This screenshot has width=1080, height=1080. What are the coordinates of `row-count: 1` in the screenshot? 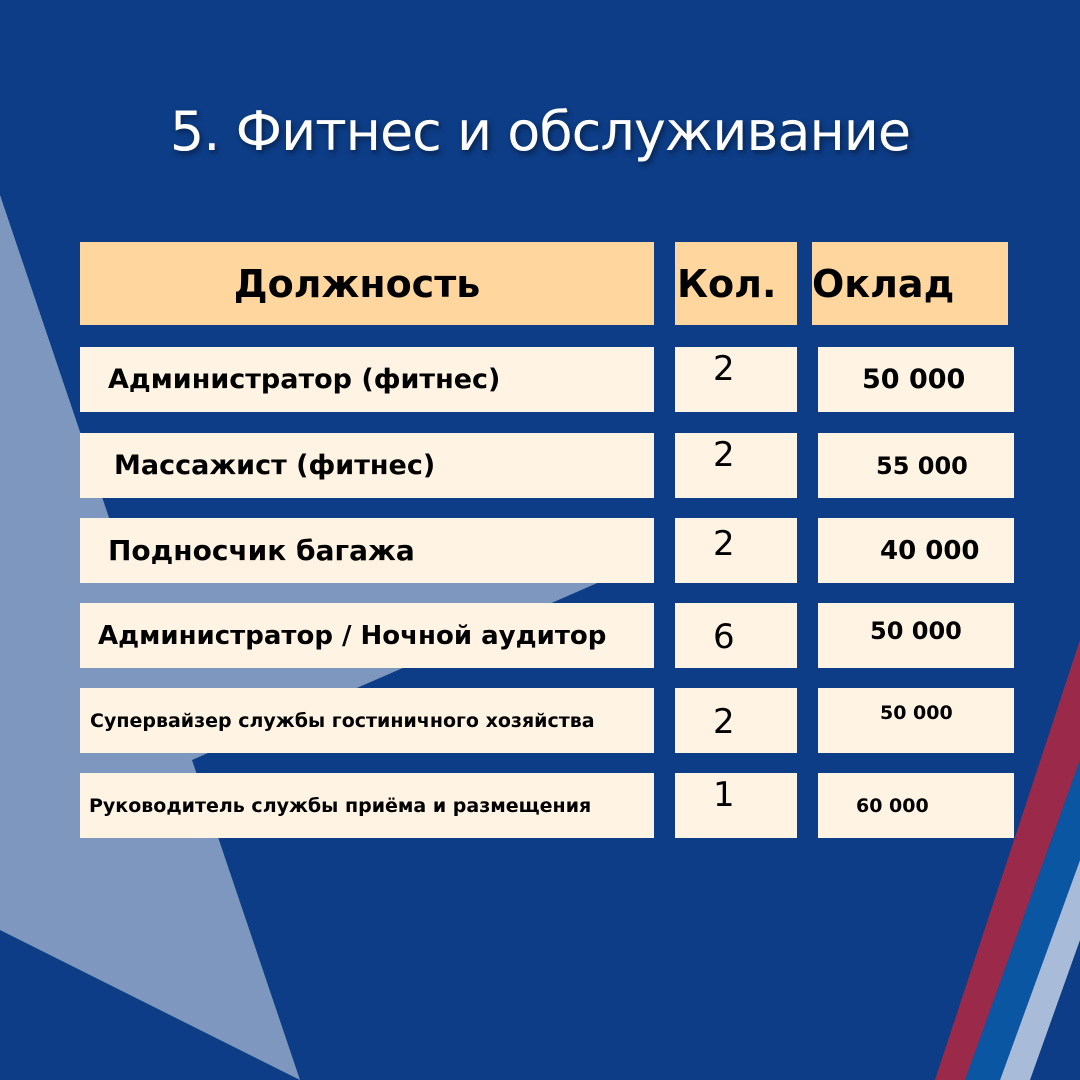 It's located at (736, 805).